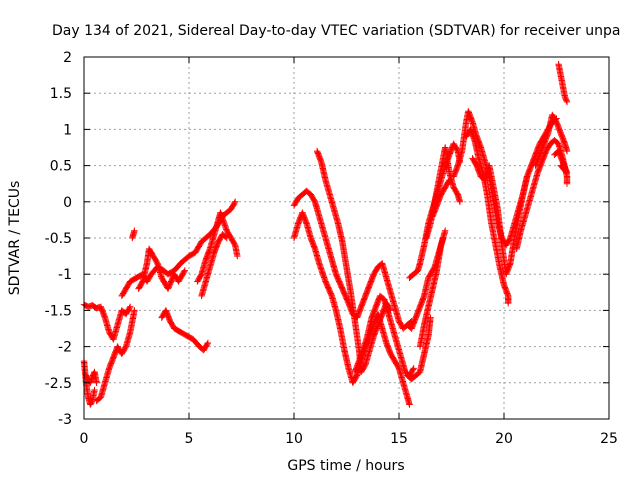 The width and height of the screenshot is (640, 480). Describe the element at coordinates (294, 439) in the screenshot. I see `x-tick-label: 10` at that location.